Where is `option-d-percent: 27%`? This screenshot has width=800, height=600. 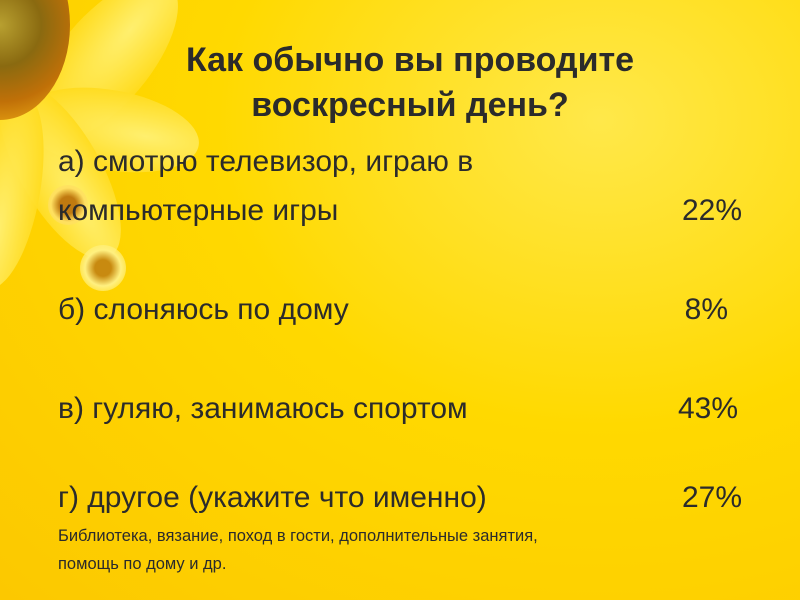
option-d-percent: 27% is located at coordinates (711, 497).